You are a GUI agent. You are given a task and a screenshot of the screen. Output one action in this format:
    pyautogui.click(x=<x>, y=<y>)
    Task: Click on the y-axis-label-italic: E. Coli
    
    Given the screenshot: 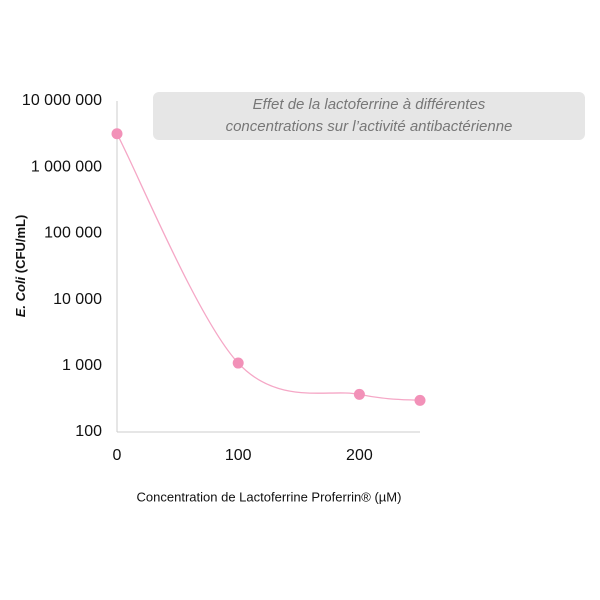 What is the action you would take?
    pyautogui.click(x=20, y=296)
    